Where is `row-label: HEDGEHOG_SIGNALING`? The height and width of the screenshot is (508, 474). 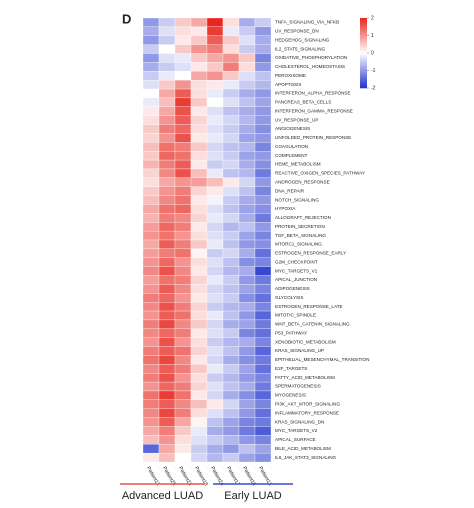 row-label: HEDGEHOG_SIGNALING is located at coordinates (302, 39).